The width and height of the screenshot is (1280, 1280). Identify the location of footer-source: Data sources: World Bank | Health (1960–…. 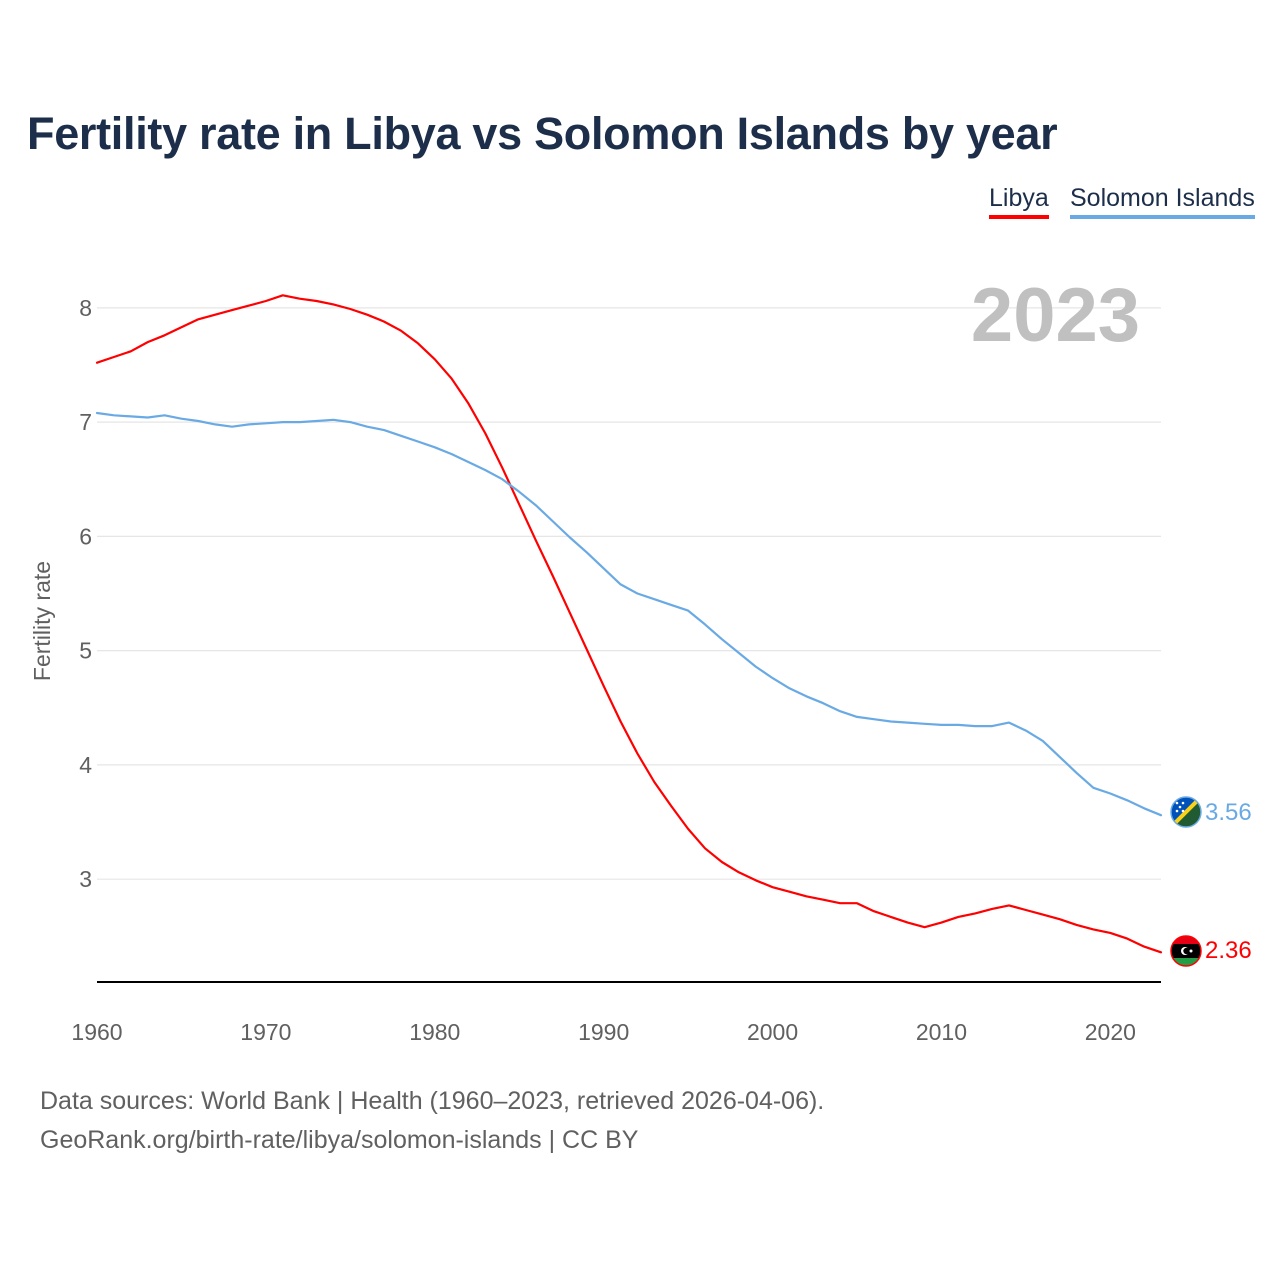
(432, 1101).